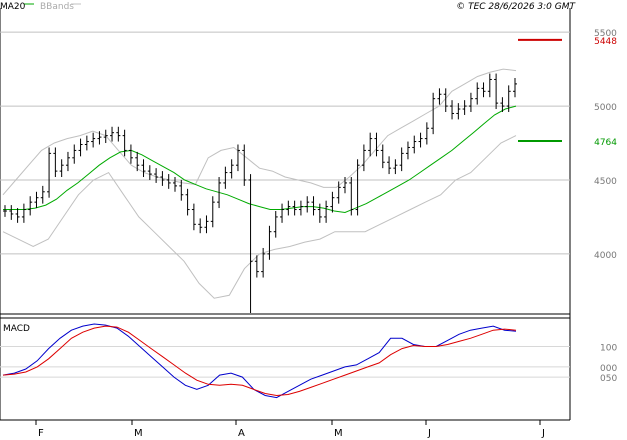 The height and width of the screenshot is (440, 627). I want to click on x-tick-label: F, so click(41, 433).